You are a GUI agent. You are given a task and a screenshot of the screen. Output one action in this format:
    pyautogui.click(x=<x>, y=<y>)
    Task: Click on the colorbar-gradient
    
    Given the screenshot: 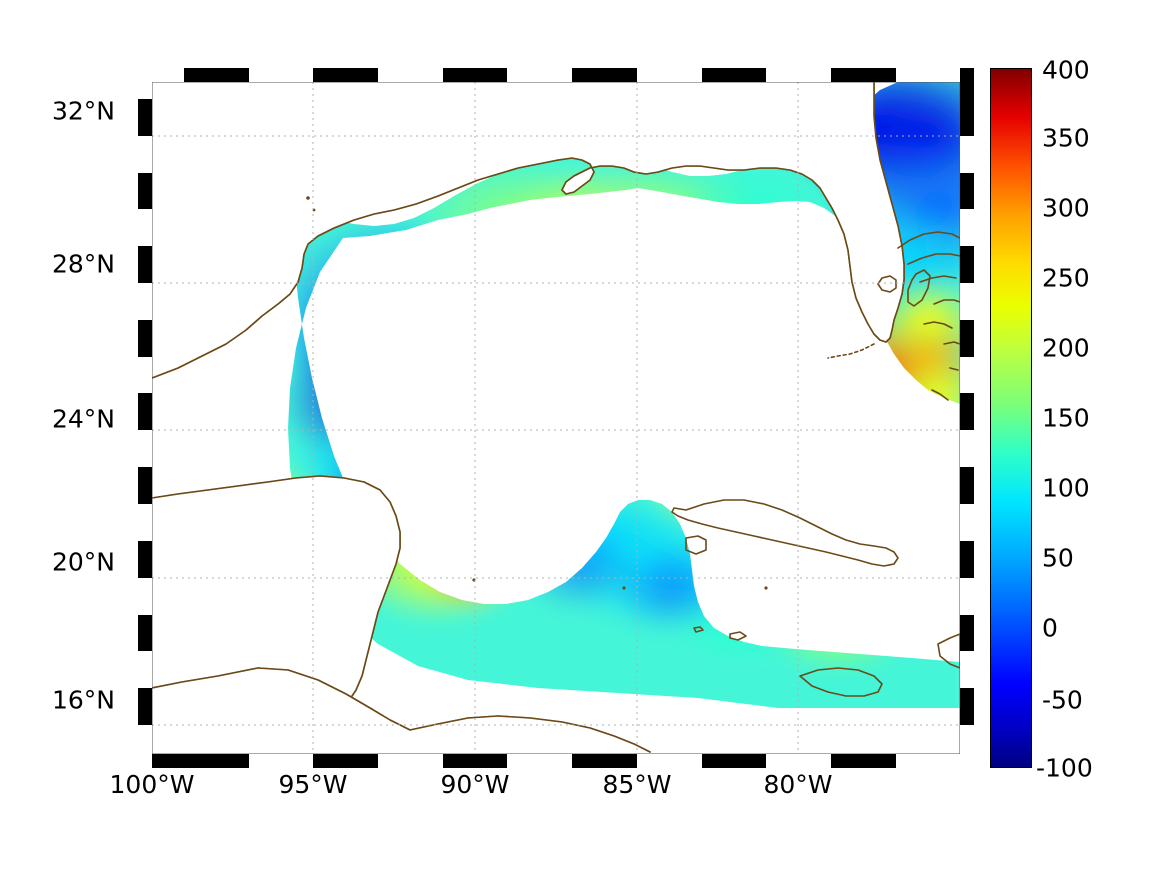 What is the action you would take?
    pyautogui.click(x=1011, y=418)
    